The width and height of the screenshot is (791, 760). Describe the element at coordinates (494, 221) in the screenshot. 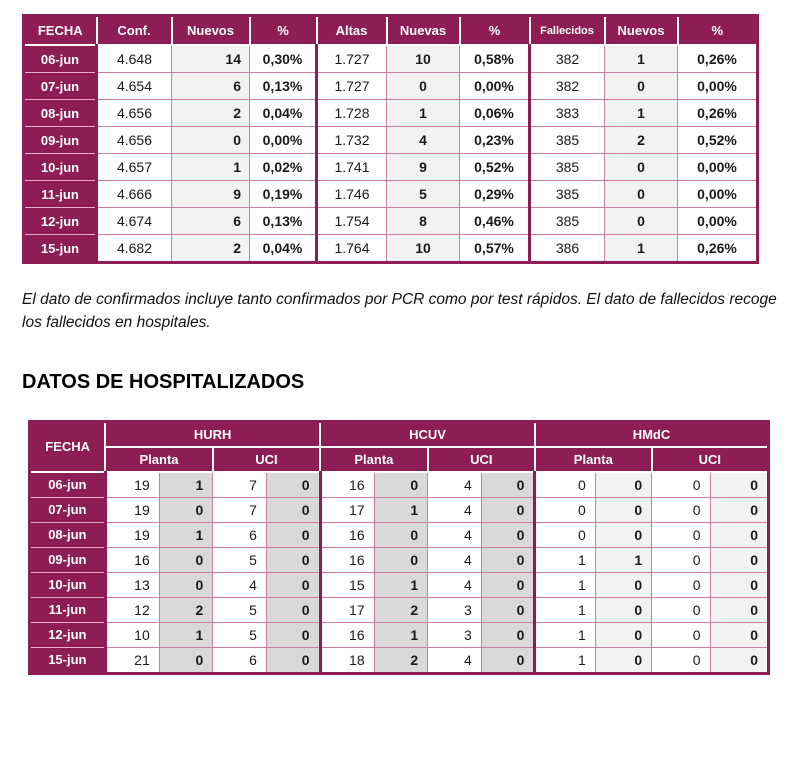

I see `value-cell: 0,46%` at that location.